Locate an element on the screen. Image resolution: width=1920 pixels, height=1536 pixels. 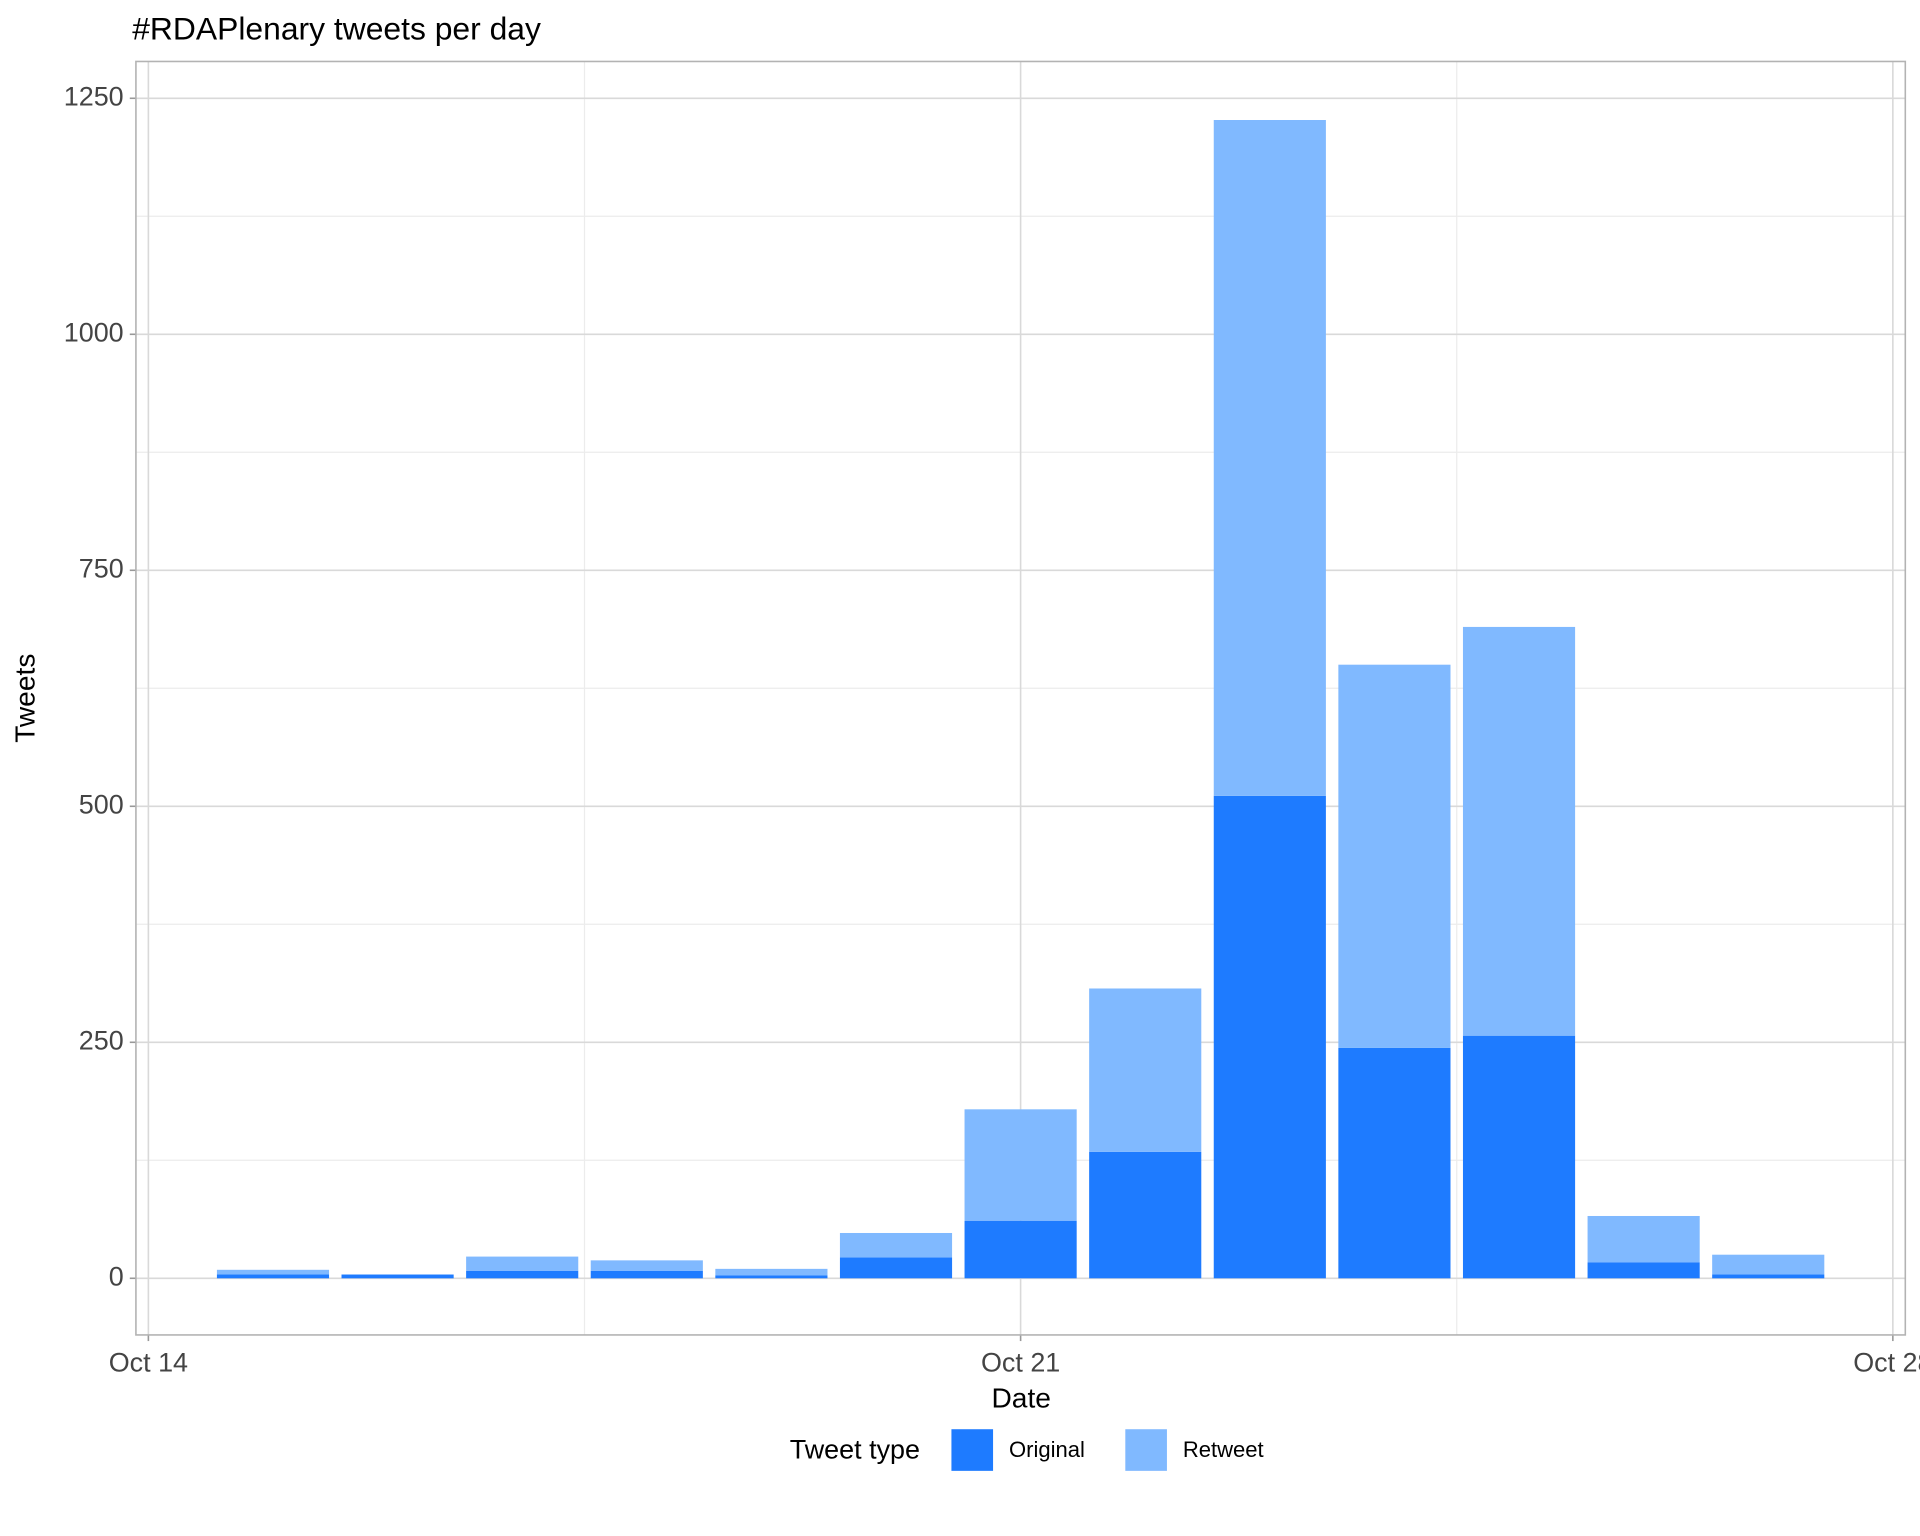
y-tick-label: 1250 is located at coordinates (94, 96).